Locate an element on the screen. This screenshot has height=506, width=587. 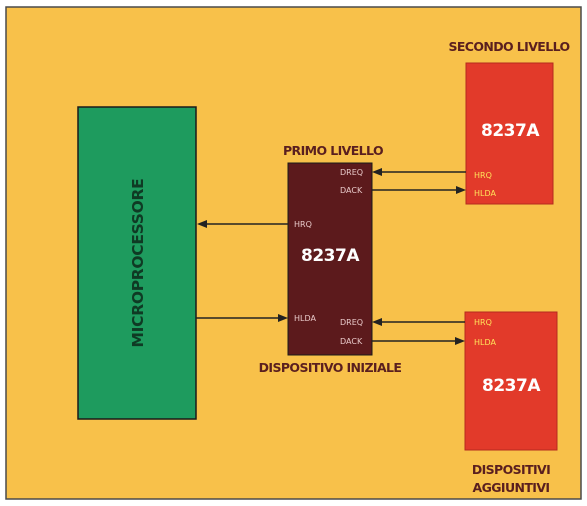
arrowhead-hrq-microprocessor is located at coordinates (202, 224).